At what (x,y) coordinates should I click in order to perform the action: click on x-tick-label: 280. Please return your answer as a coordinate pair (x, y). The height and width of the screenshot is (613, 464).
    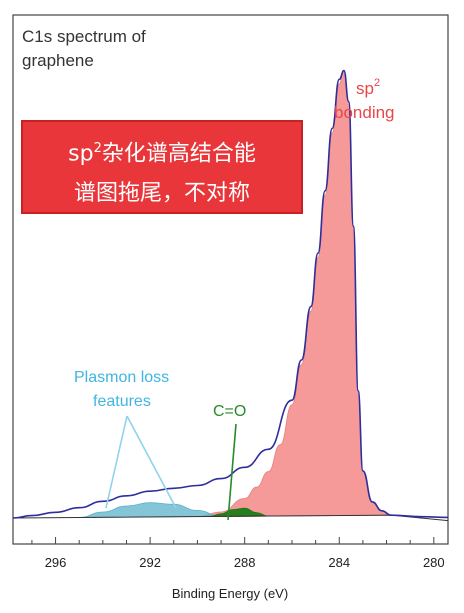
    Looking at the image, I should click on (434, 562).